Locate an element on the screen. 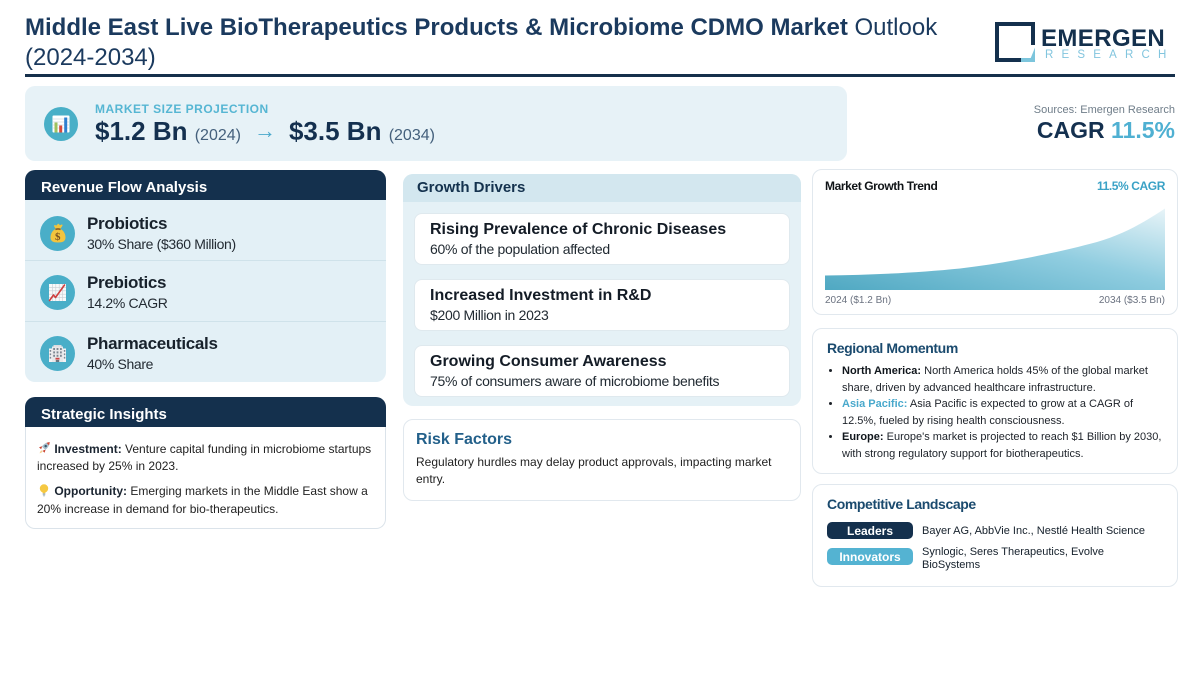 Image resolution: width=1200 pixels, height=700 pixels. svg-text: EMERGEN is located at coordinates (1103, 38).